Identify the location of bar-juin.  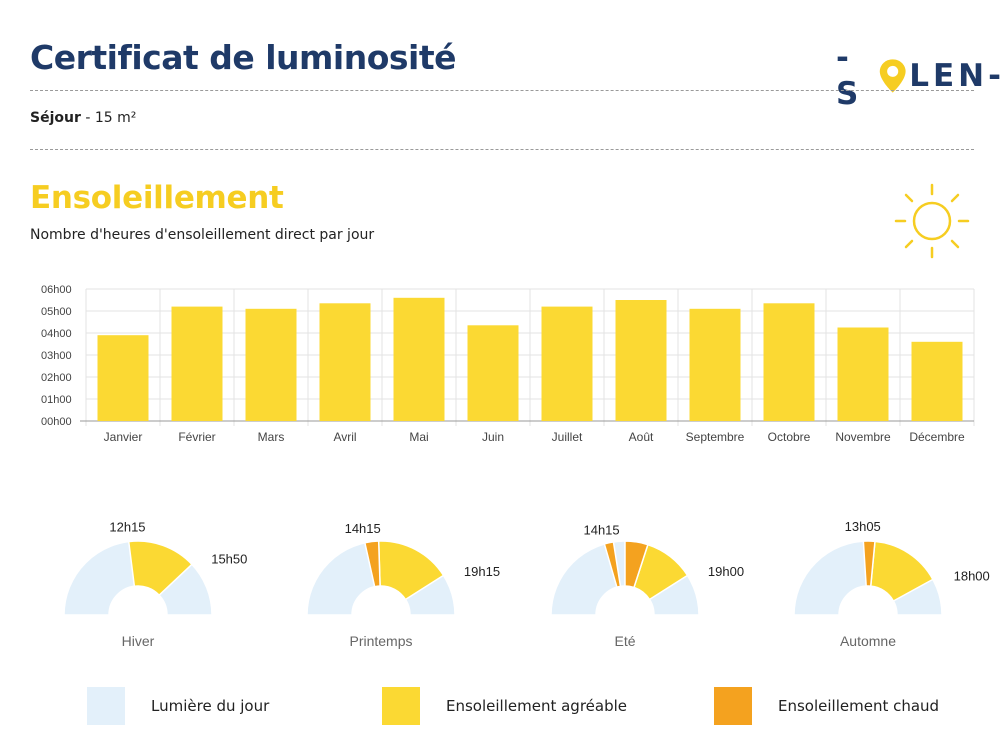
(493, 373).